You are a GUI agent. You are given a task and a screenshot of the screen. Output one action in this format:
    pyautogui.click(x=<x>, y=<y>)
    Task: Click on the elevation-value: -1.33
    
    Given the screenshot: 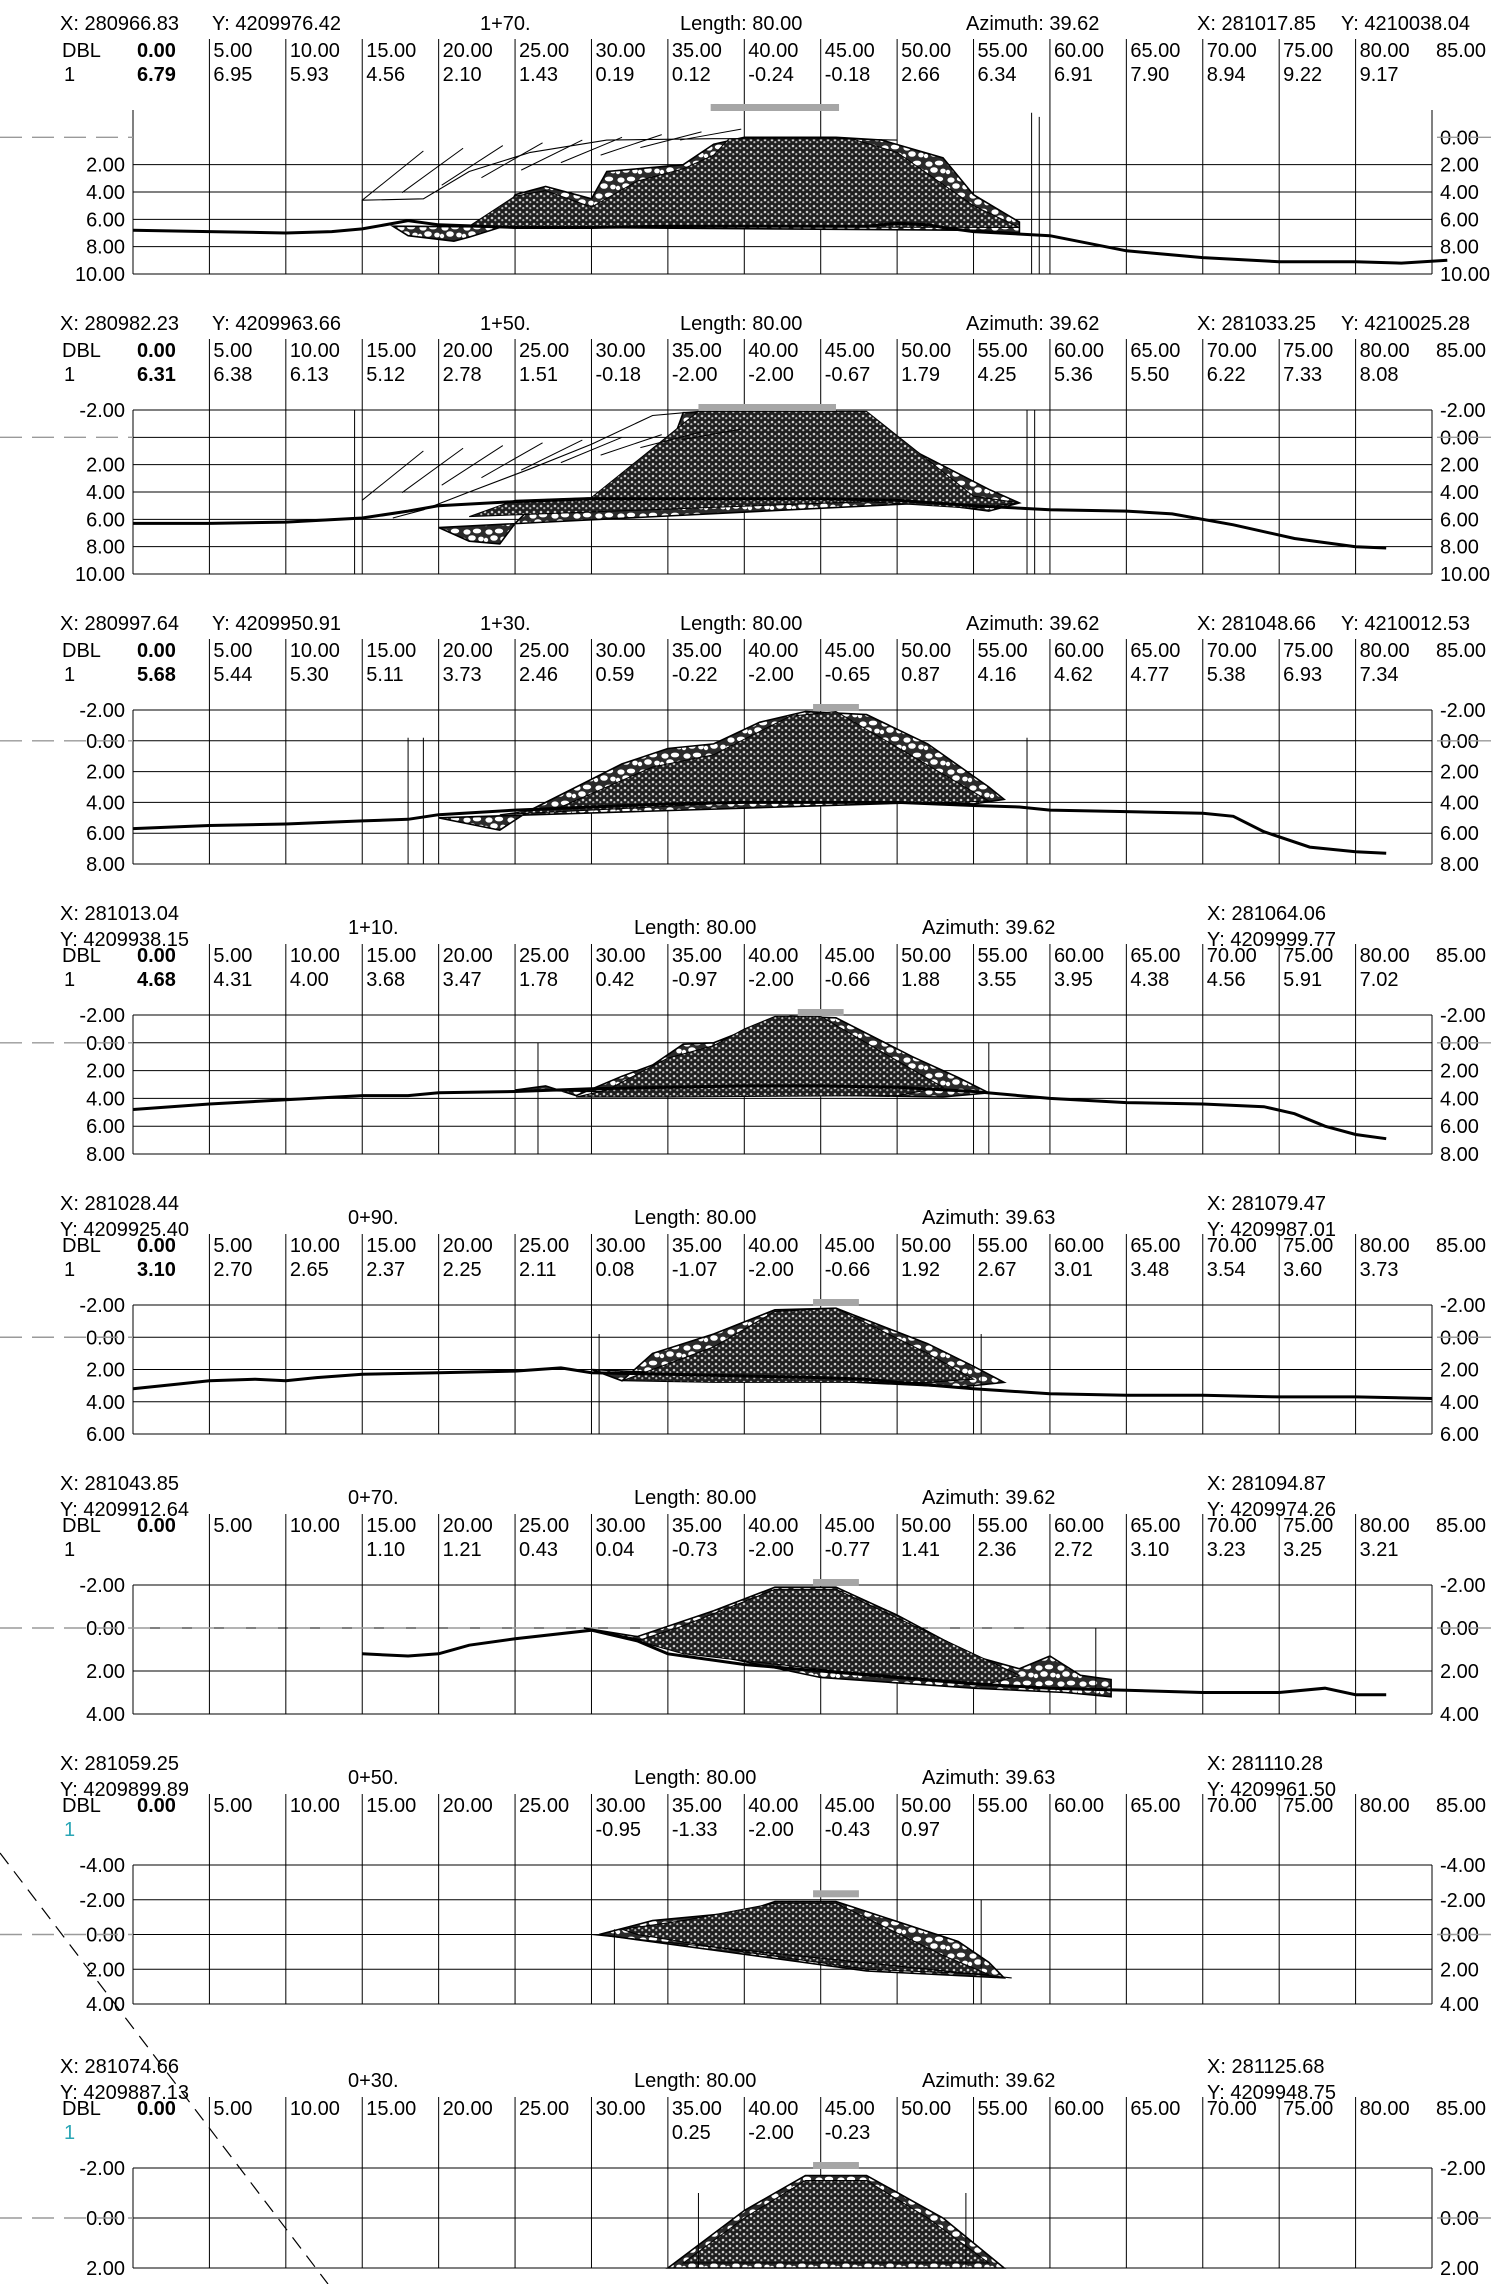 What is the action you would take?
    pyautogui.click(x=695, y=1830)
    